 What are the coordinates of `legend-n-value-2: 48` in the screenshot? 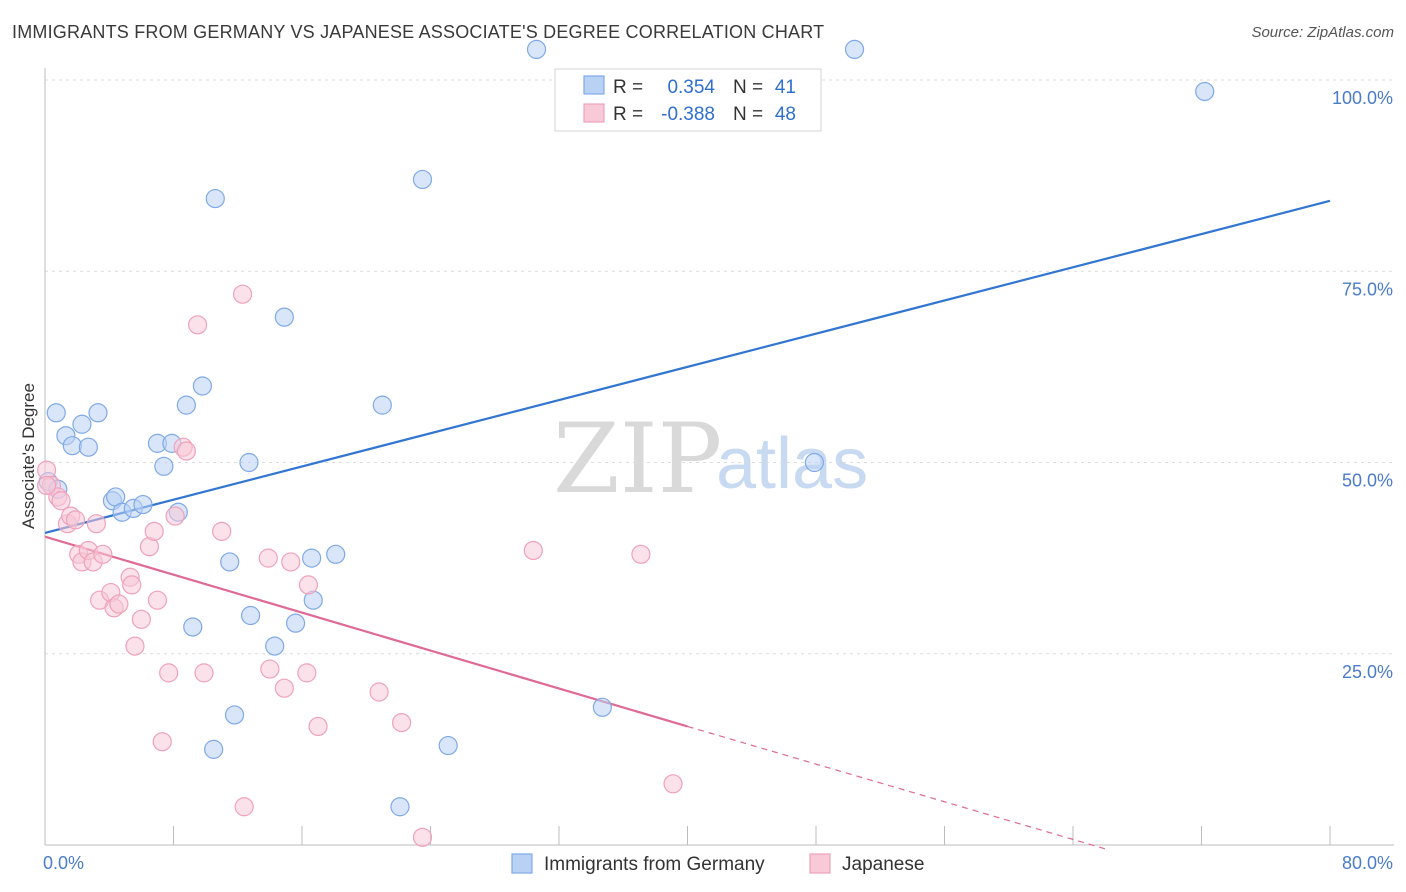 It's located at (785, 114).